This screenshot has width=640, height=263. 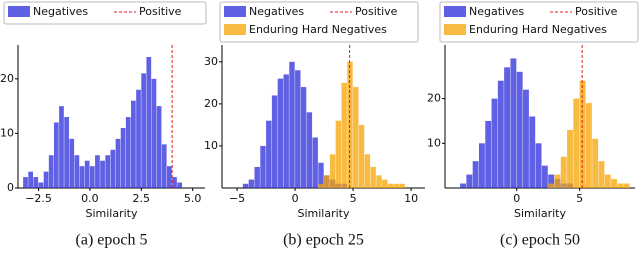 What do you see at coordinates (295, 198) in the screenshot?
I see `x-tick-label: 0` at bounding box center [295, 198].